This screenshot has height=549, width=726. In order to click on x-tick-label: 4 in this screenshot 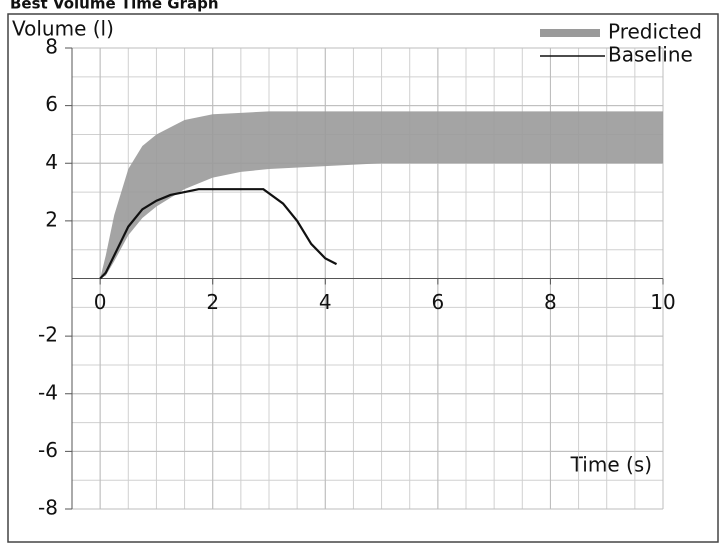, I will do `click(325, 302)`.